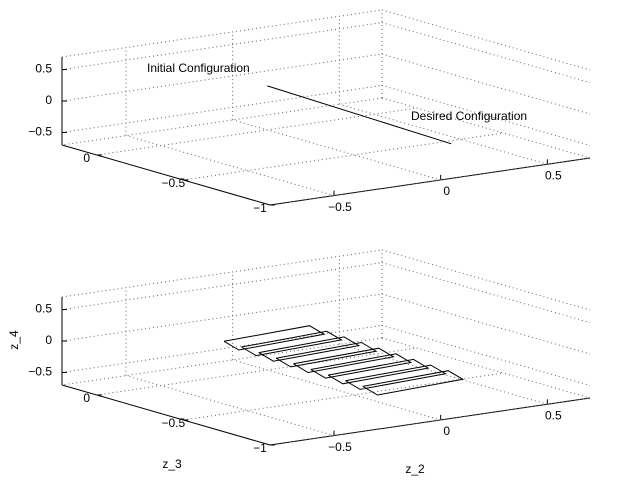  Describe the element at coordinates (14, 340) in the screenshot. I see `z-axis-label: z_4` at that location.